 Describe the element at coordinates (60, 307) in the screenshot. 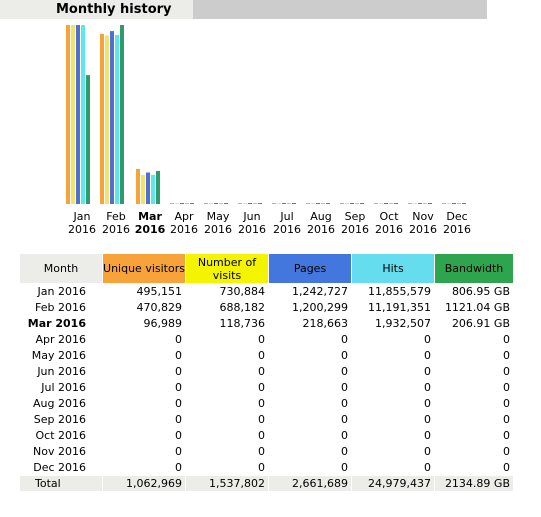

I see `month-cell: Feb 2016` at that location.